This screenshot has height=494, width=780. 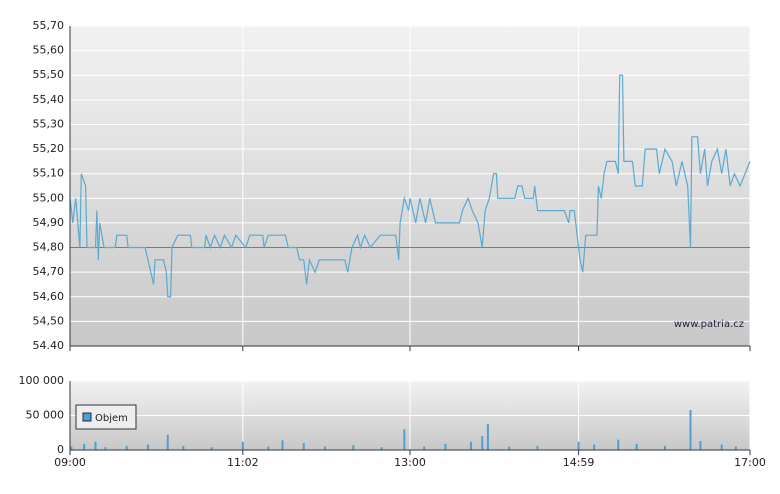 What do you see at coordinates (45, 415) in the screenshot?
I see `y-tick-label: 50 000` at bounding box center [45, 415].